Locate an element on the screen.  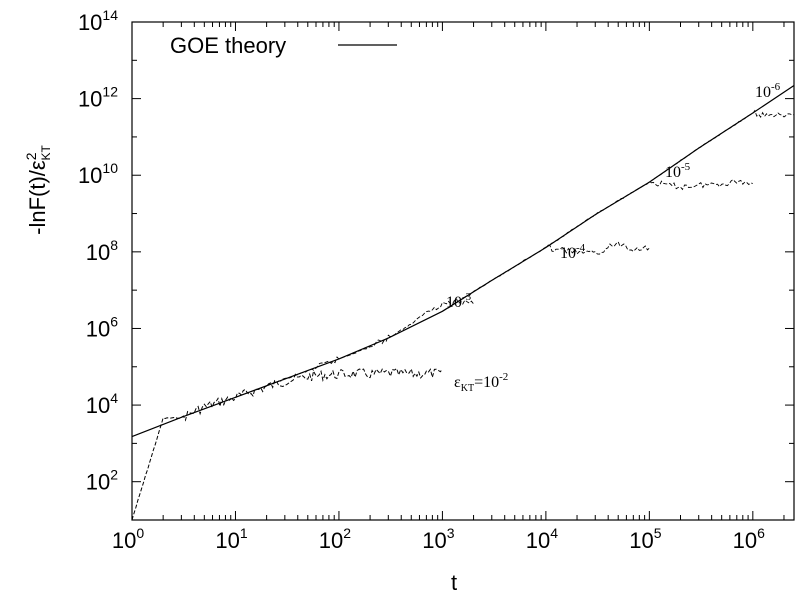
y-tick-label: 10¹² is located at coordinates (98, 98).